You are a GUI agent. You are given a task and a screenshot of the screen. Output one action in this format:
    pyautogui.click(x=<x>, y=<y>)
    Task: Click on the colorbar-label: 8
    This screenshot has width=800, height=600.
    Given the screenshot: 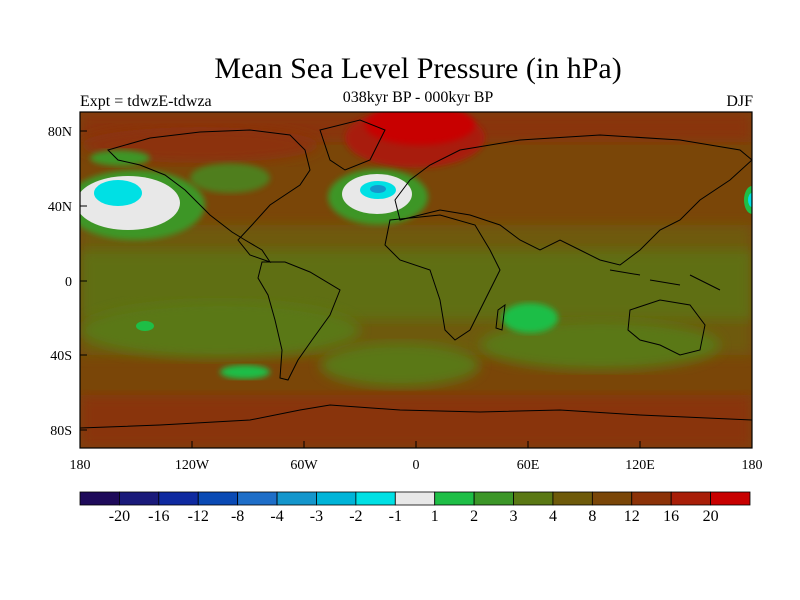 What is the action you would take?
    pyautogui.click(x=592, y=516)
    